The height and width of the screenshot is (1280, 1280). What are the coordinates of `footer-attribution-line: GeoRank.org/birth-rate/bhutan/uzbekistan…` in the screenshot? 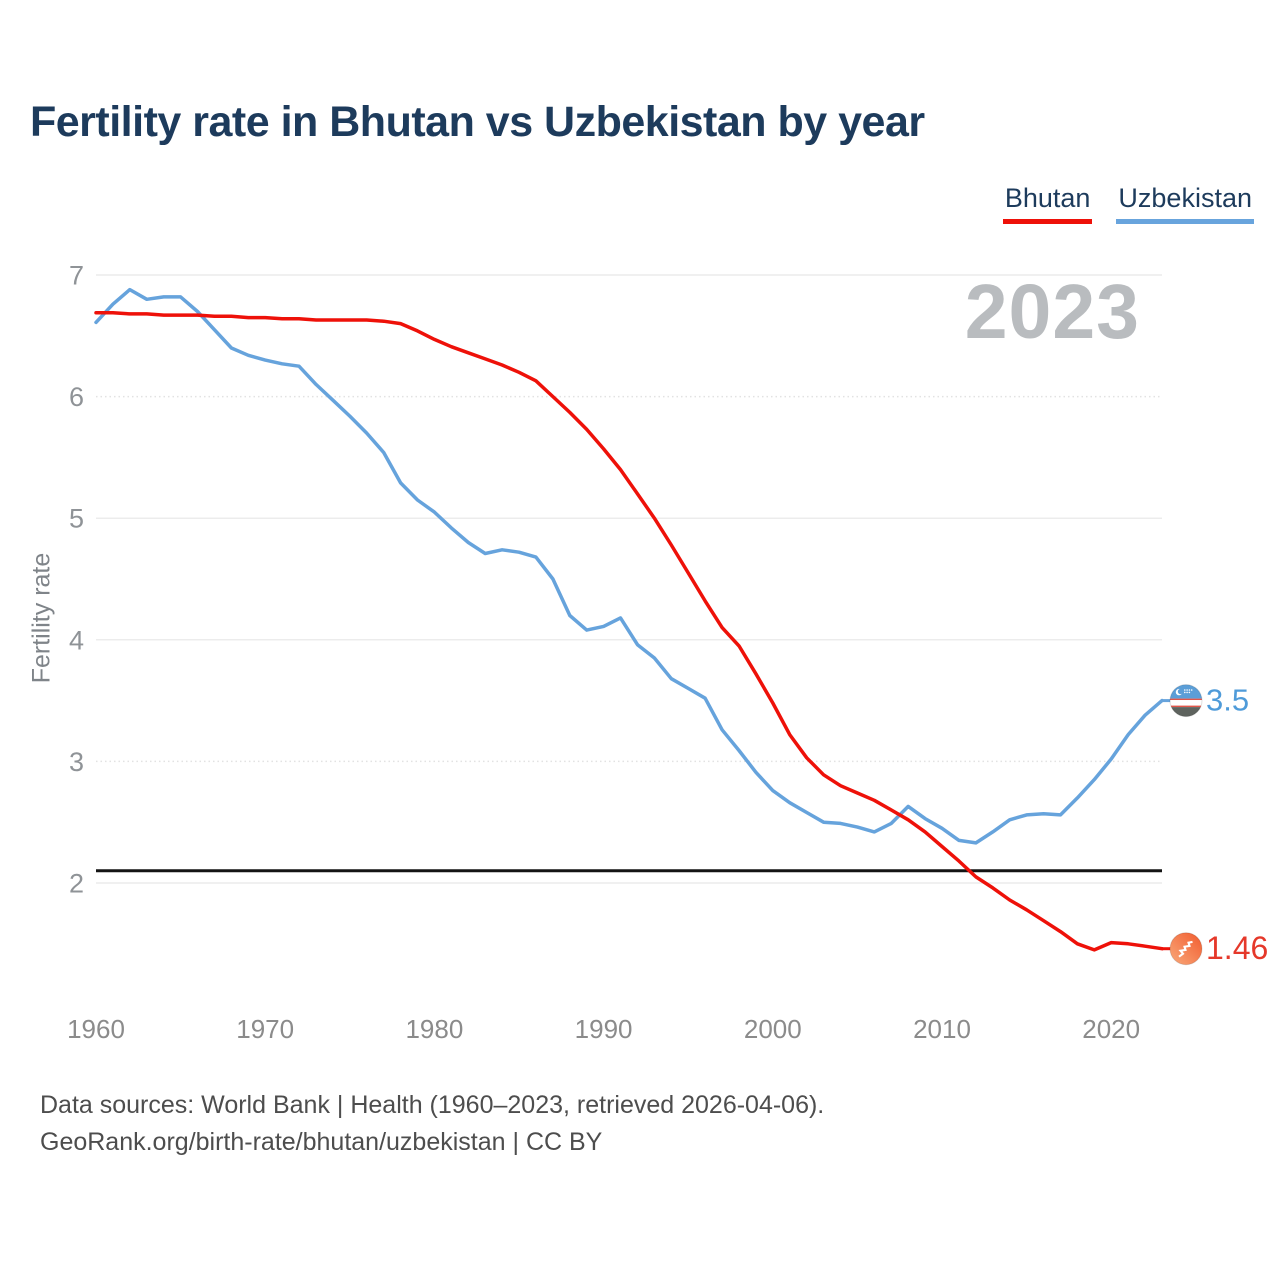 It's located at (321, 1142).